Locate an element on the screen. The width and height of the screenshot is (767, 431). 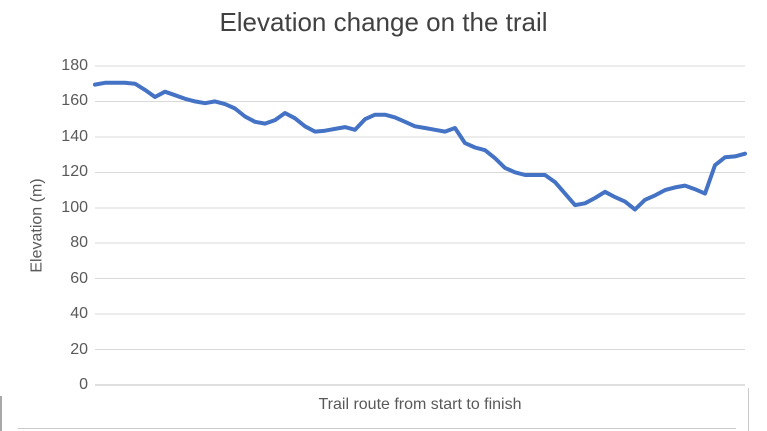
y-tick-label: 120 is located at coordinates (74, 172).